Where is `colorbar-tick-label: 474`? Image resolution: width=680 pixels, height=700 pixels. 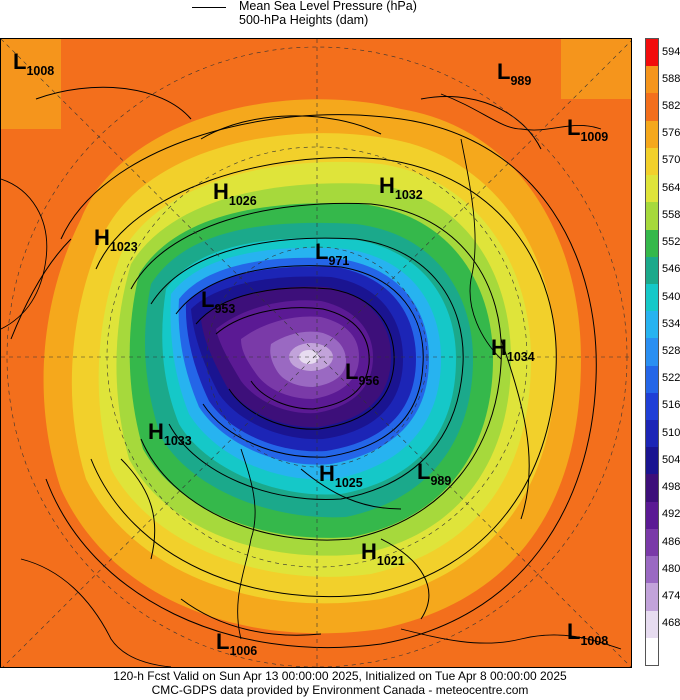
colorbar-tick-label: 474 is located at coordinates (671, 595).